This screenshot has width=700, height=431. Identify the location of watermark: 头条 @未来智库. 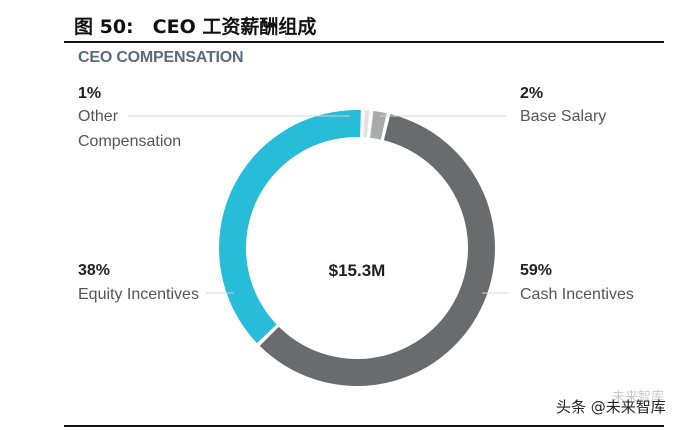
(611, 407).